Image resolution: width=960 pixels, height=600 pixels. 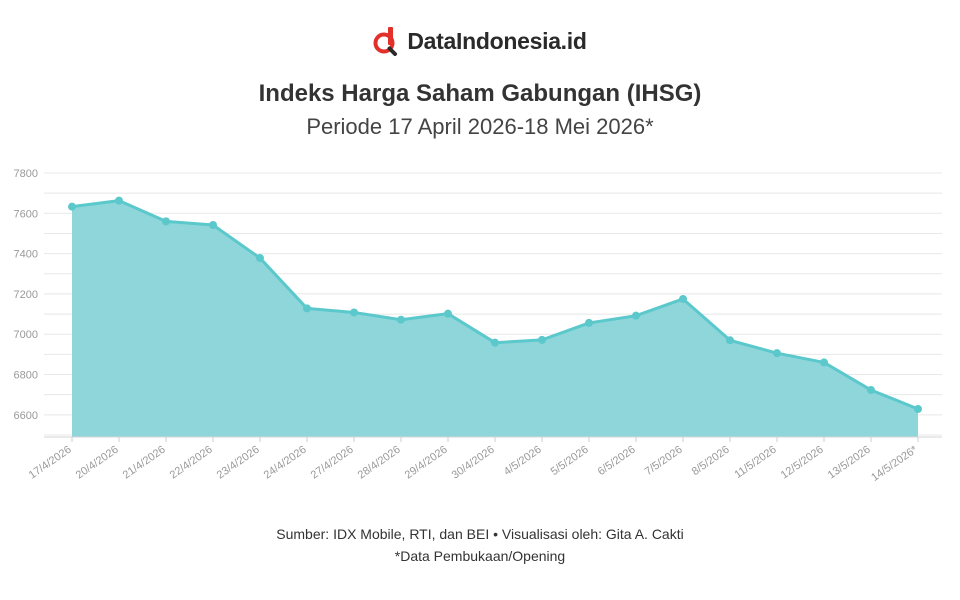 I want to click on y-tick-label: 7800, so click(x=26, y=174).